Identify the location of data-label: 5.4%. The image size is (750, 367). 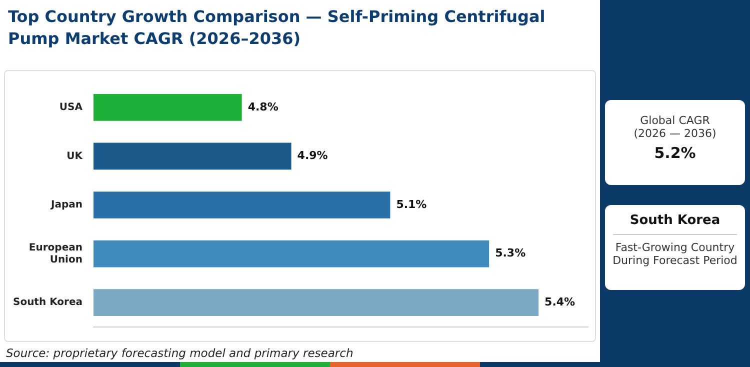
(560, 301).